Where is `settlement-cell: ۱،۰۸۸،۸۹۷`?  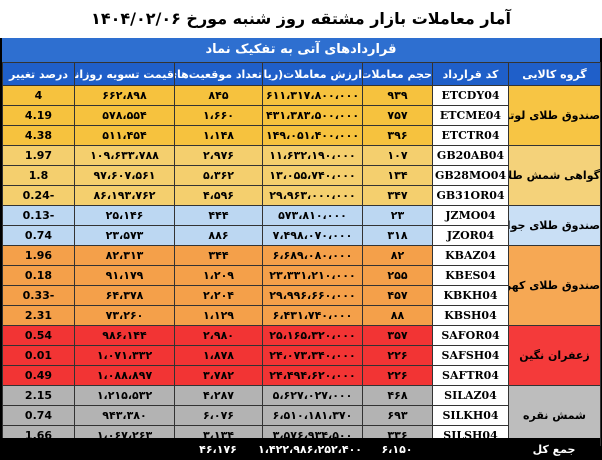
settlement-cell: ۱،۰۸۸،۸۹۷ is located at coordinates (124, 375).